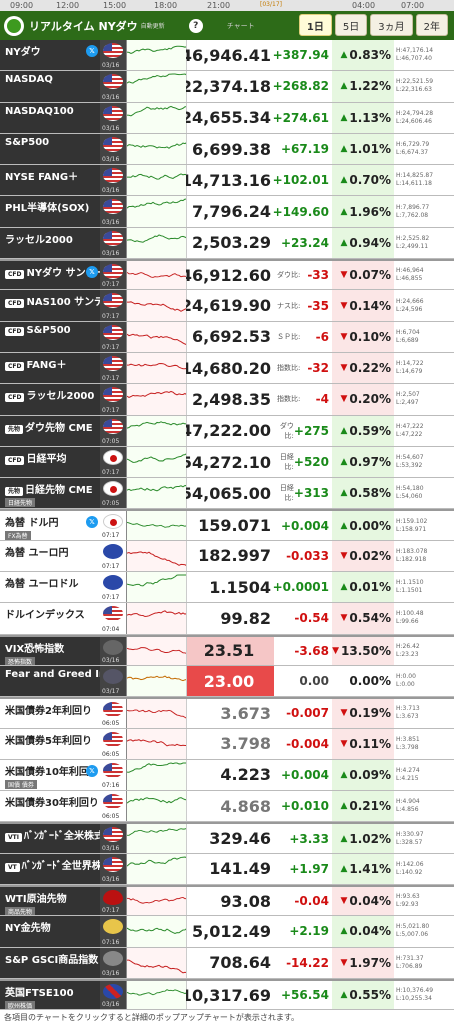 Image resolution: width=454 pixels, height=1024 pixels. I want to click on instrument-label: NY金先物, so click(50, 931).